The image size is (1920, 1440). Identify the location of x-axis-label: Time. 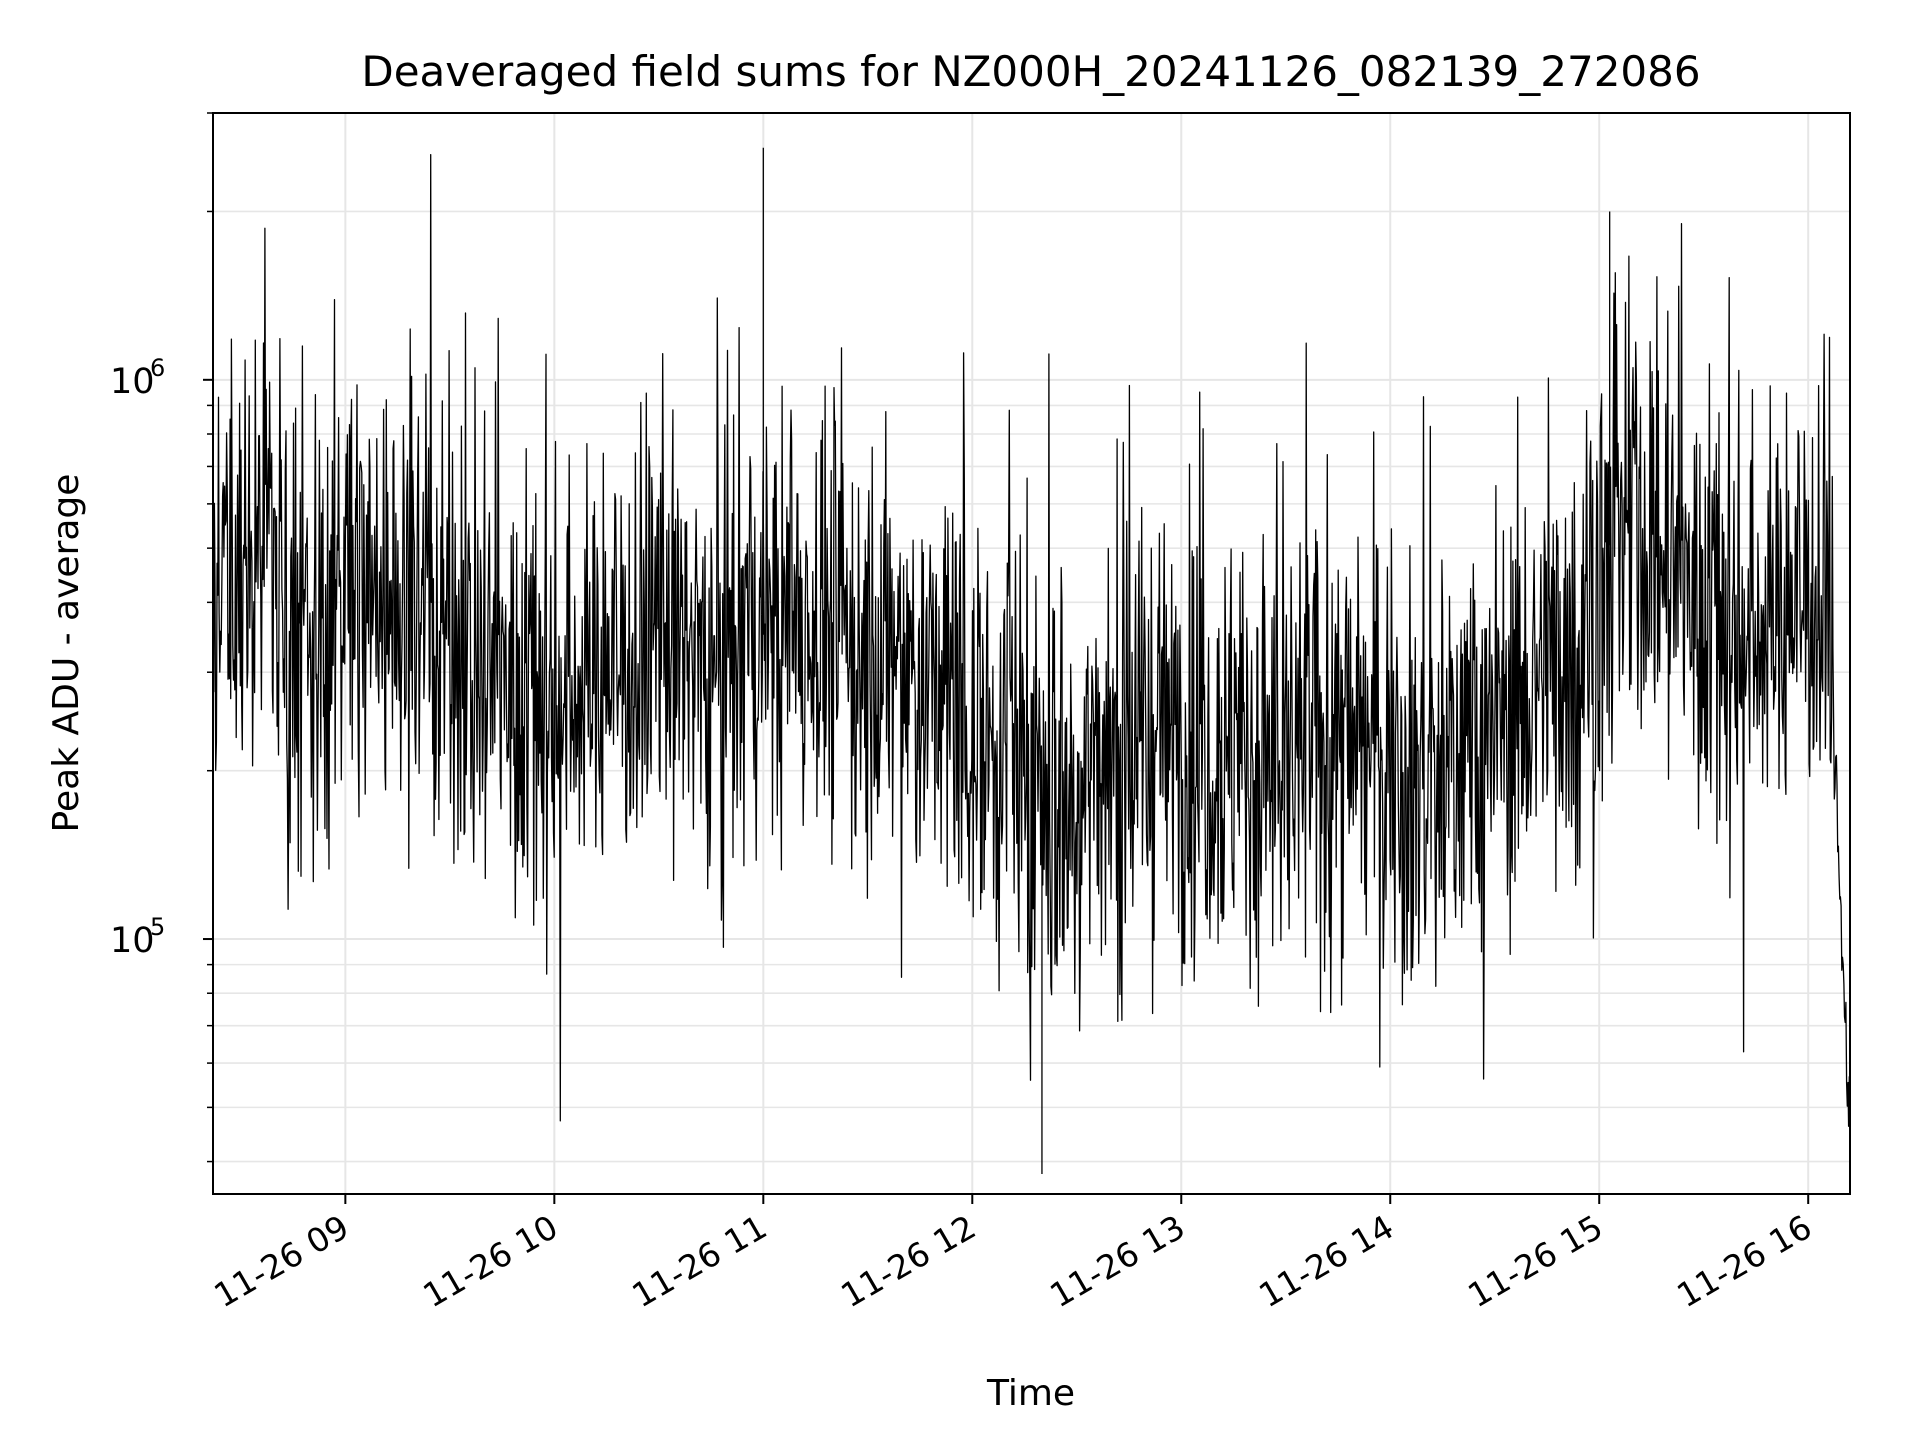
(1030, 1393).